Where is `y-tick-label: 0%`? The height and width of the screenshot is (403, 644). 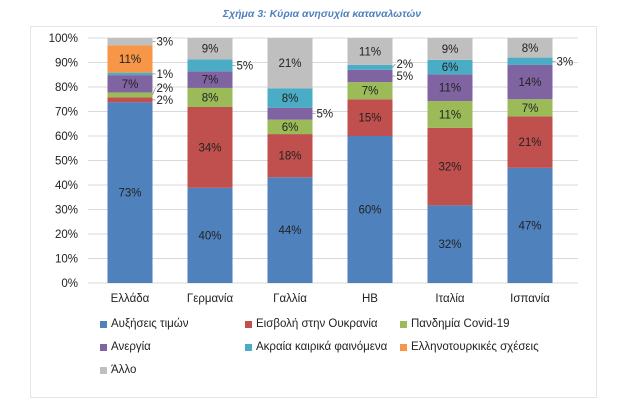
y-tick-label: 0% is located at coordinates (69, 284).